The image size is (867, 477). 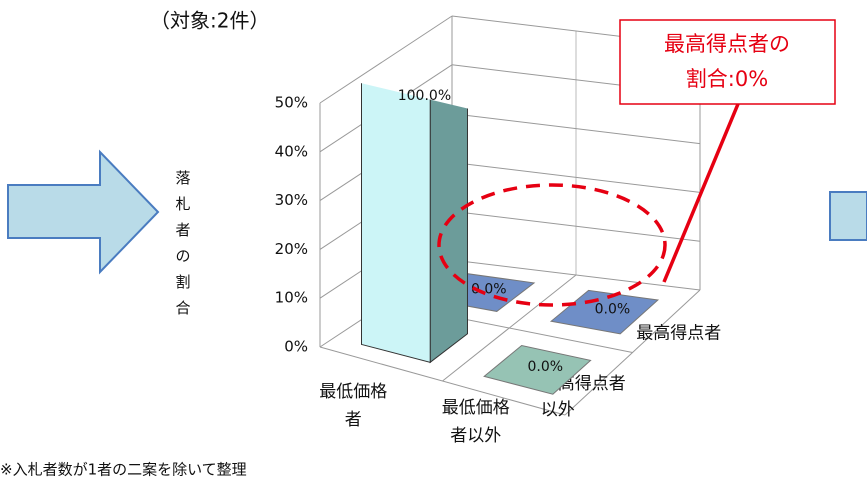 I want to click on note: ※入札者数が1者の二案を除いて整理, so click(x=123, y=469).